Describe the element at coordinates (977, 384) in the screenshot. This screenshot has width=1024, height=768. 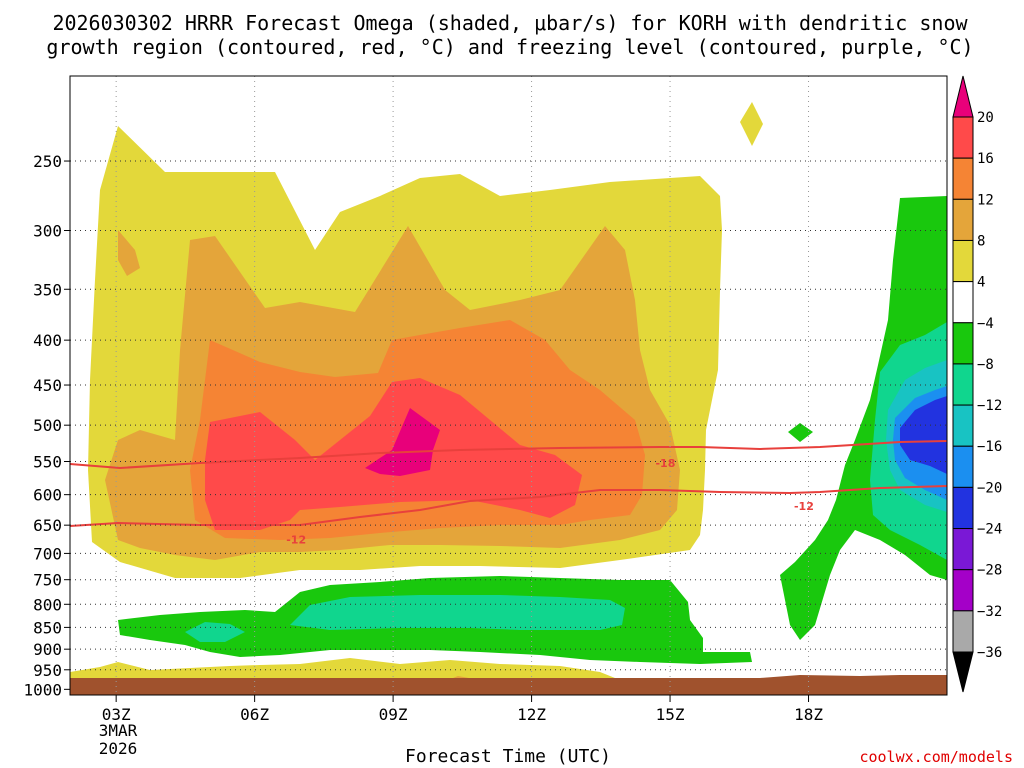
I see `colorbar: 20 16 12 8 4 −4 −8 −12 −16 −20 −24 −28 −32 −36` at that location.